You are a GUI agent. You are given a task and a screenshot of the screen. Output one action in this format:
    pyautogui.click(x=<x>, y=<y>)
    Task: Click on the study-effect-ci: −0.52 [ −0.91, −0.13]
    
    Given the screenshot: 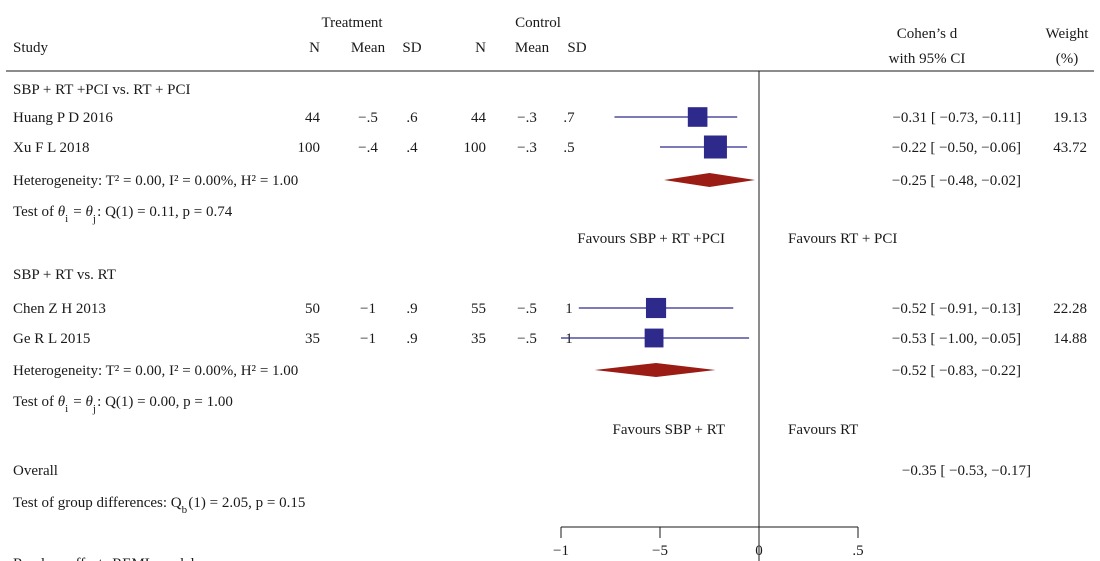 What is the action you would take?
    pyautogui.click(x=956, y=309)
    